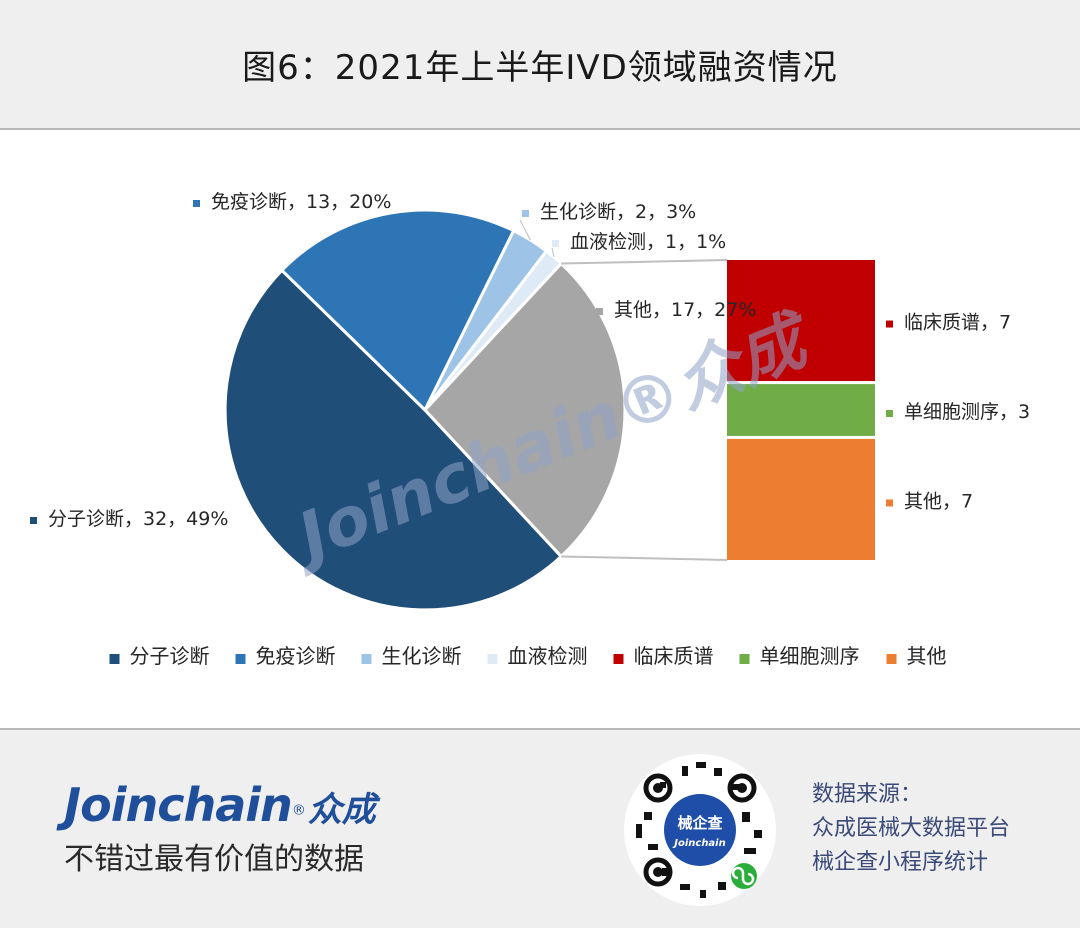  I want to click on bar-label: 其他，7, so click(938, 501).